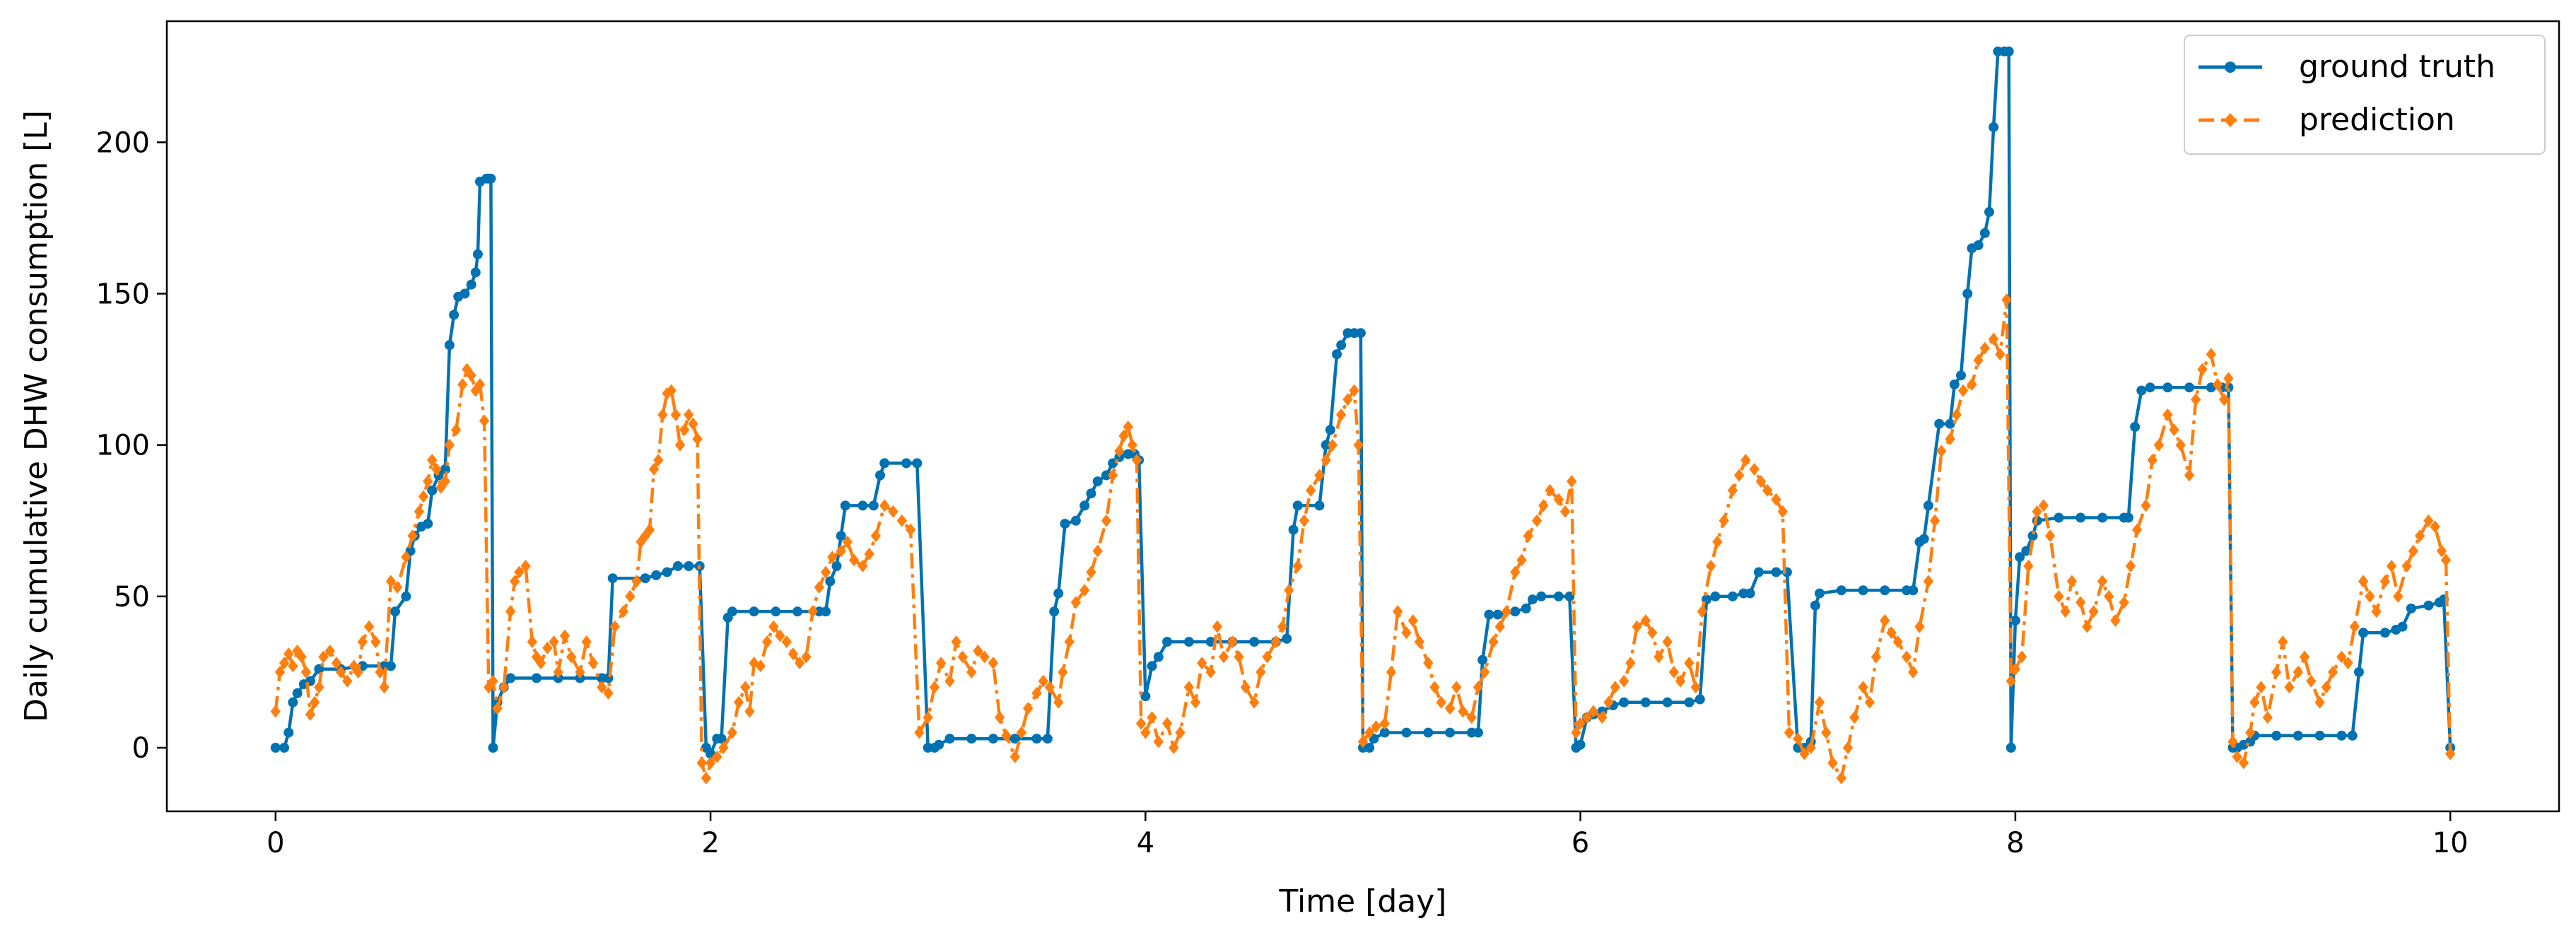 The image size is (2576, 935). What do you see at coordinates (1580, 843) in the screenshot?
I see `x-tick-label-3: 6` at bounding box center [1580, 843].